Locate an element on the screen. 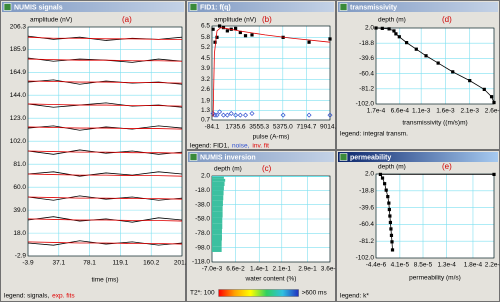 This screenshot has height=302, width=500. y-axis-label: depth (m) is located at coordinates (392, 167).